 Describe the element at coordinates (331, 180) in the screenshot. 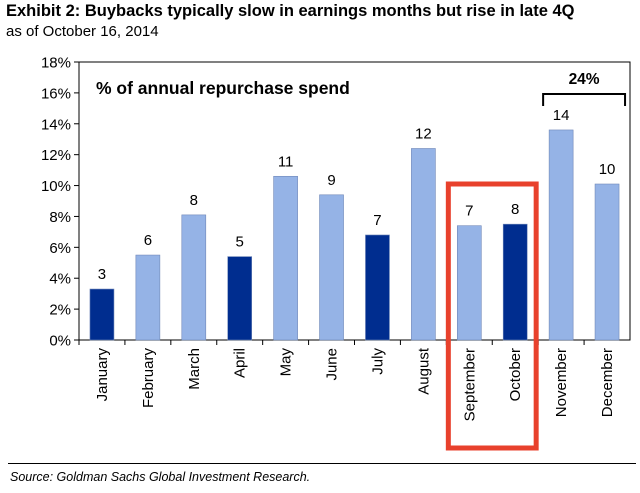

I see `data-label-june: 9` at that location.